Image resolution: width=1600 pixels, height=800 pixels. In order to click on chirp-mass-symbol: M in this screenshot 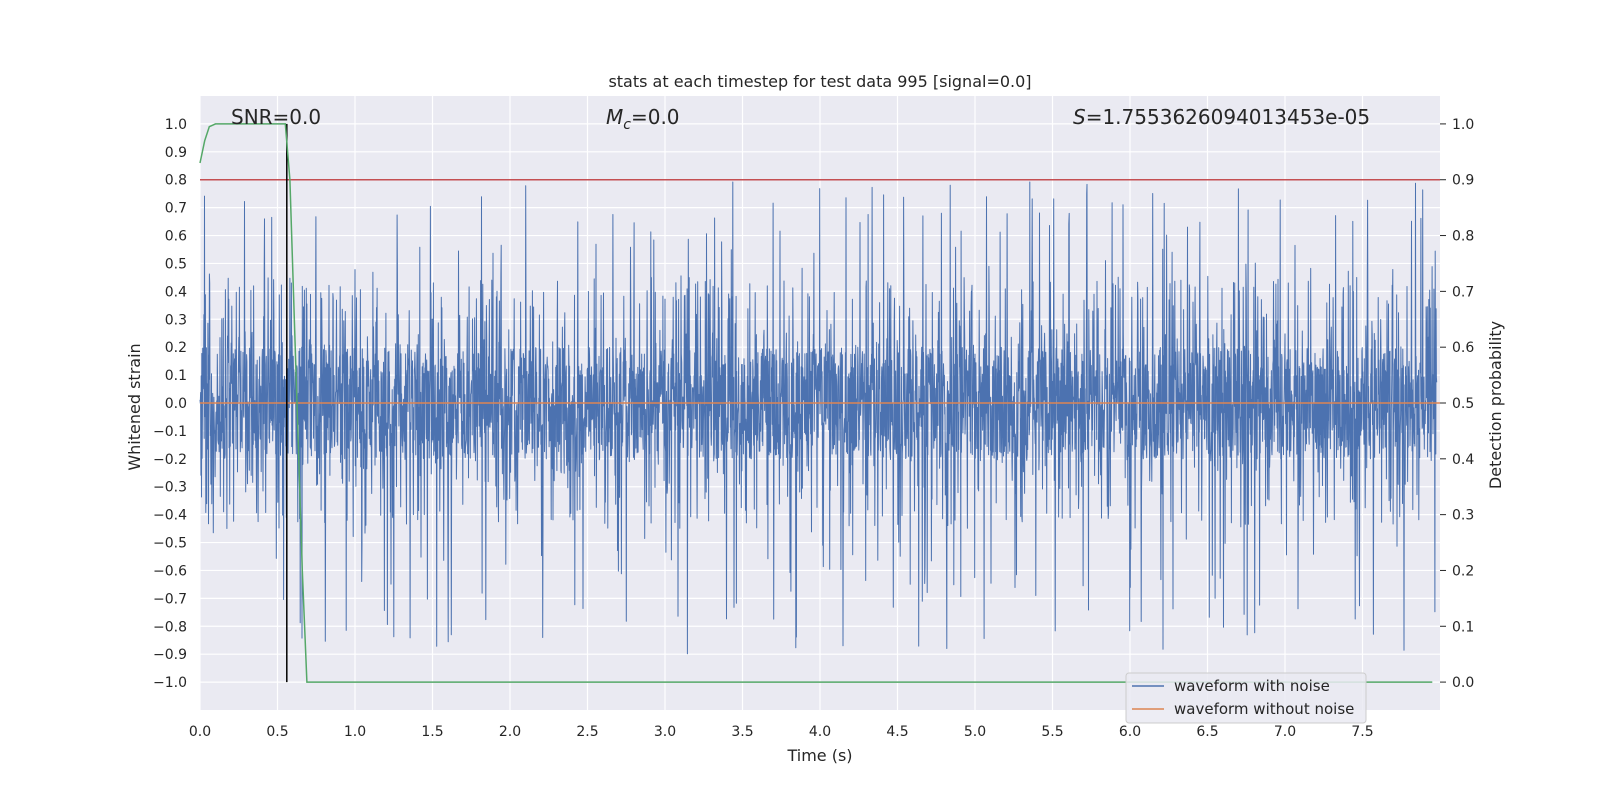, I will do `click(614, 117)`.